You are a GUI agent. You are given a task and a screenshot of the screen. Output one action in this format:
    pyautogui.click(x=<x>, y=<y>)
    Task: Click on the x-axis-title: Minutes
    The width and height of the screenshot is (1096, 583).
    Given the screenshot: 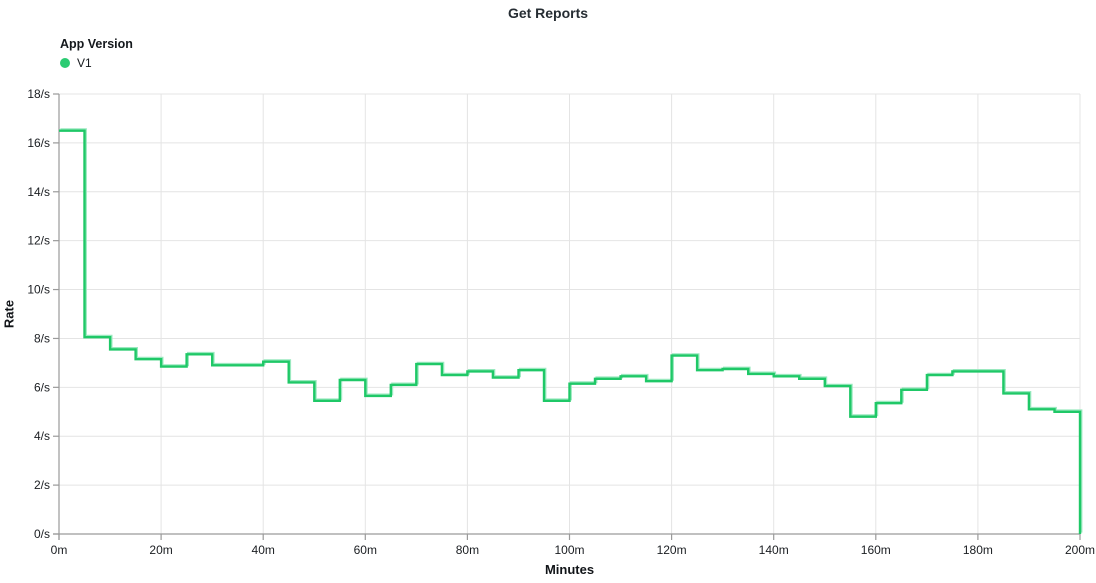 What is the action you would take?
    pyautogui.click(x=569, y=569)
    